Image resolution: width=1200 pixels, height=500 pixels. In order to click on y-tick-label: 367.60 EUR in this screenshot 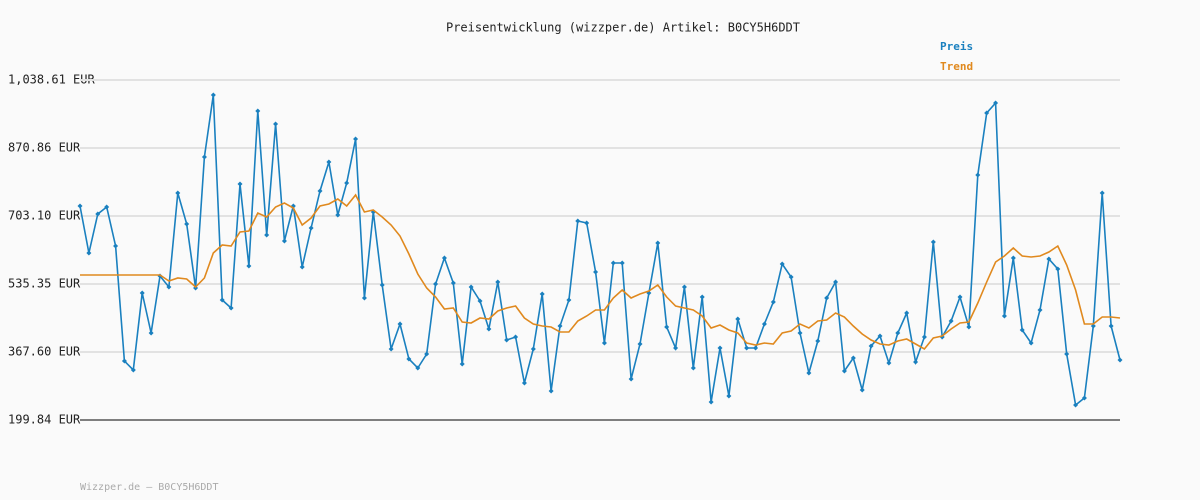, I will do `click(44, 351)`.